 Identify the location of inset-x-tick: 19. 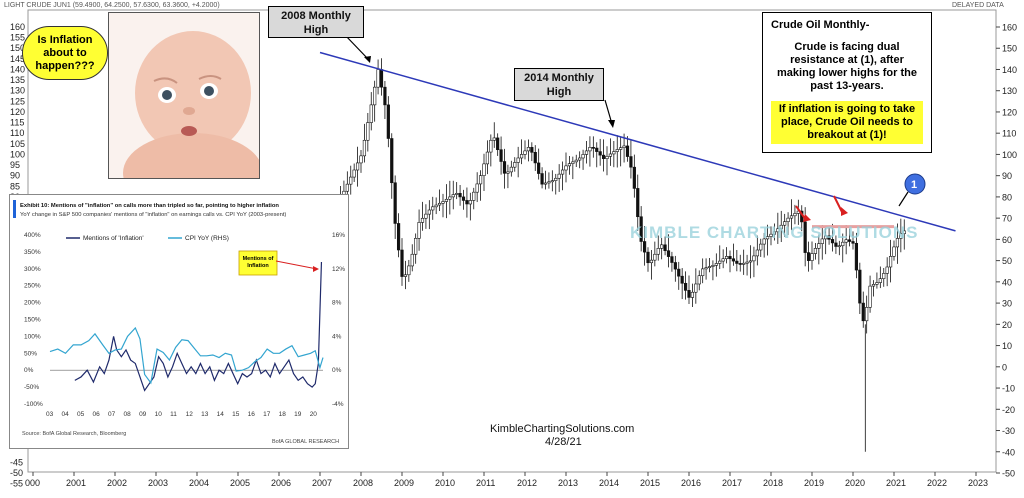
(298, 414).